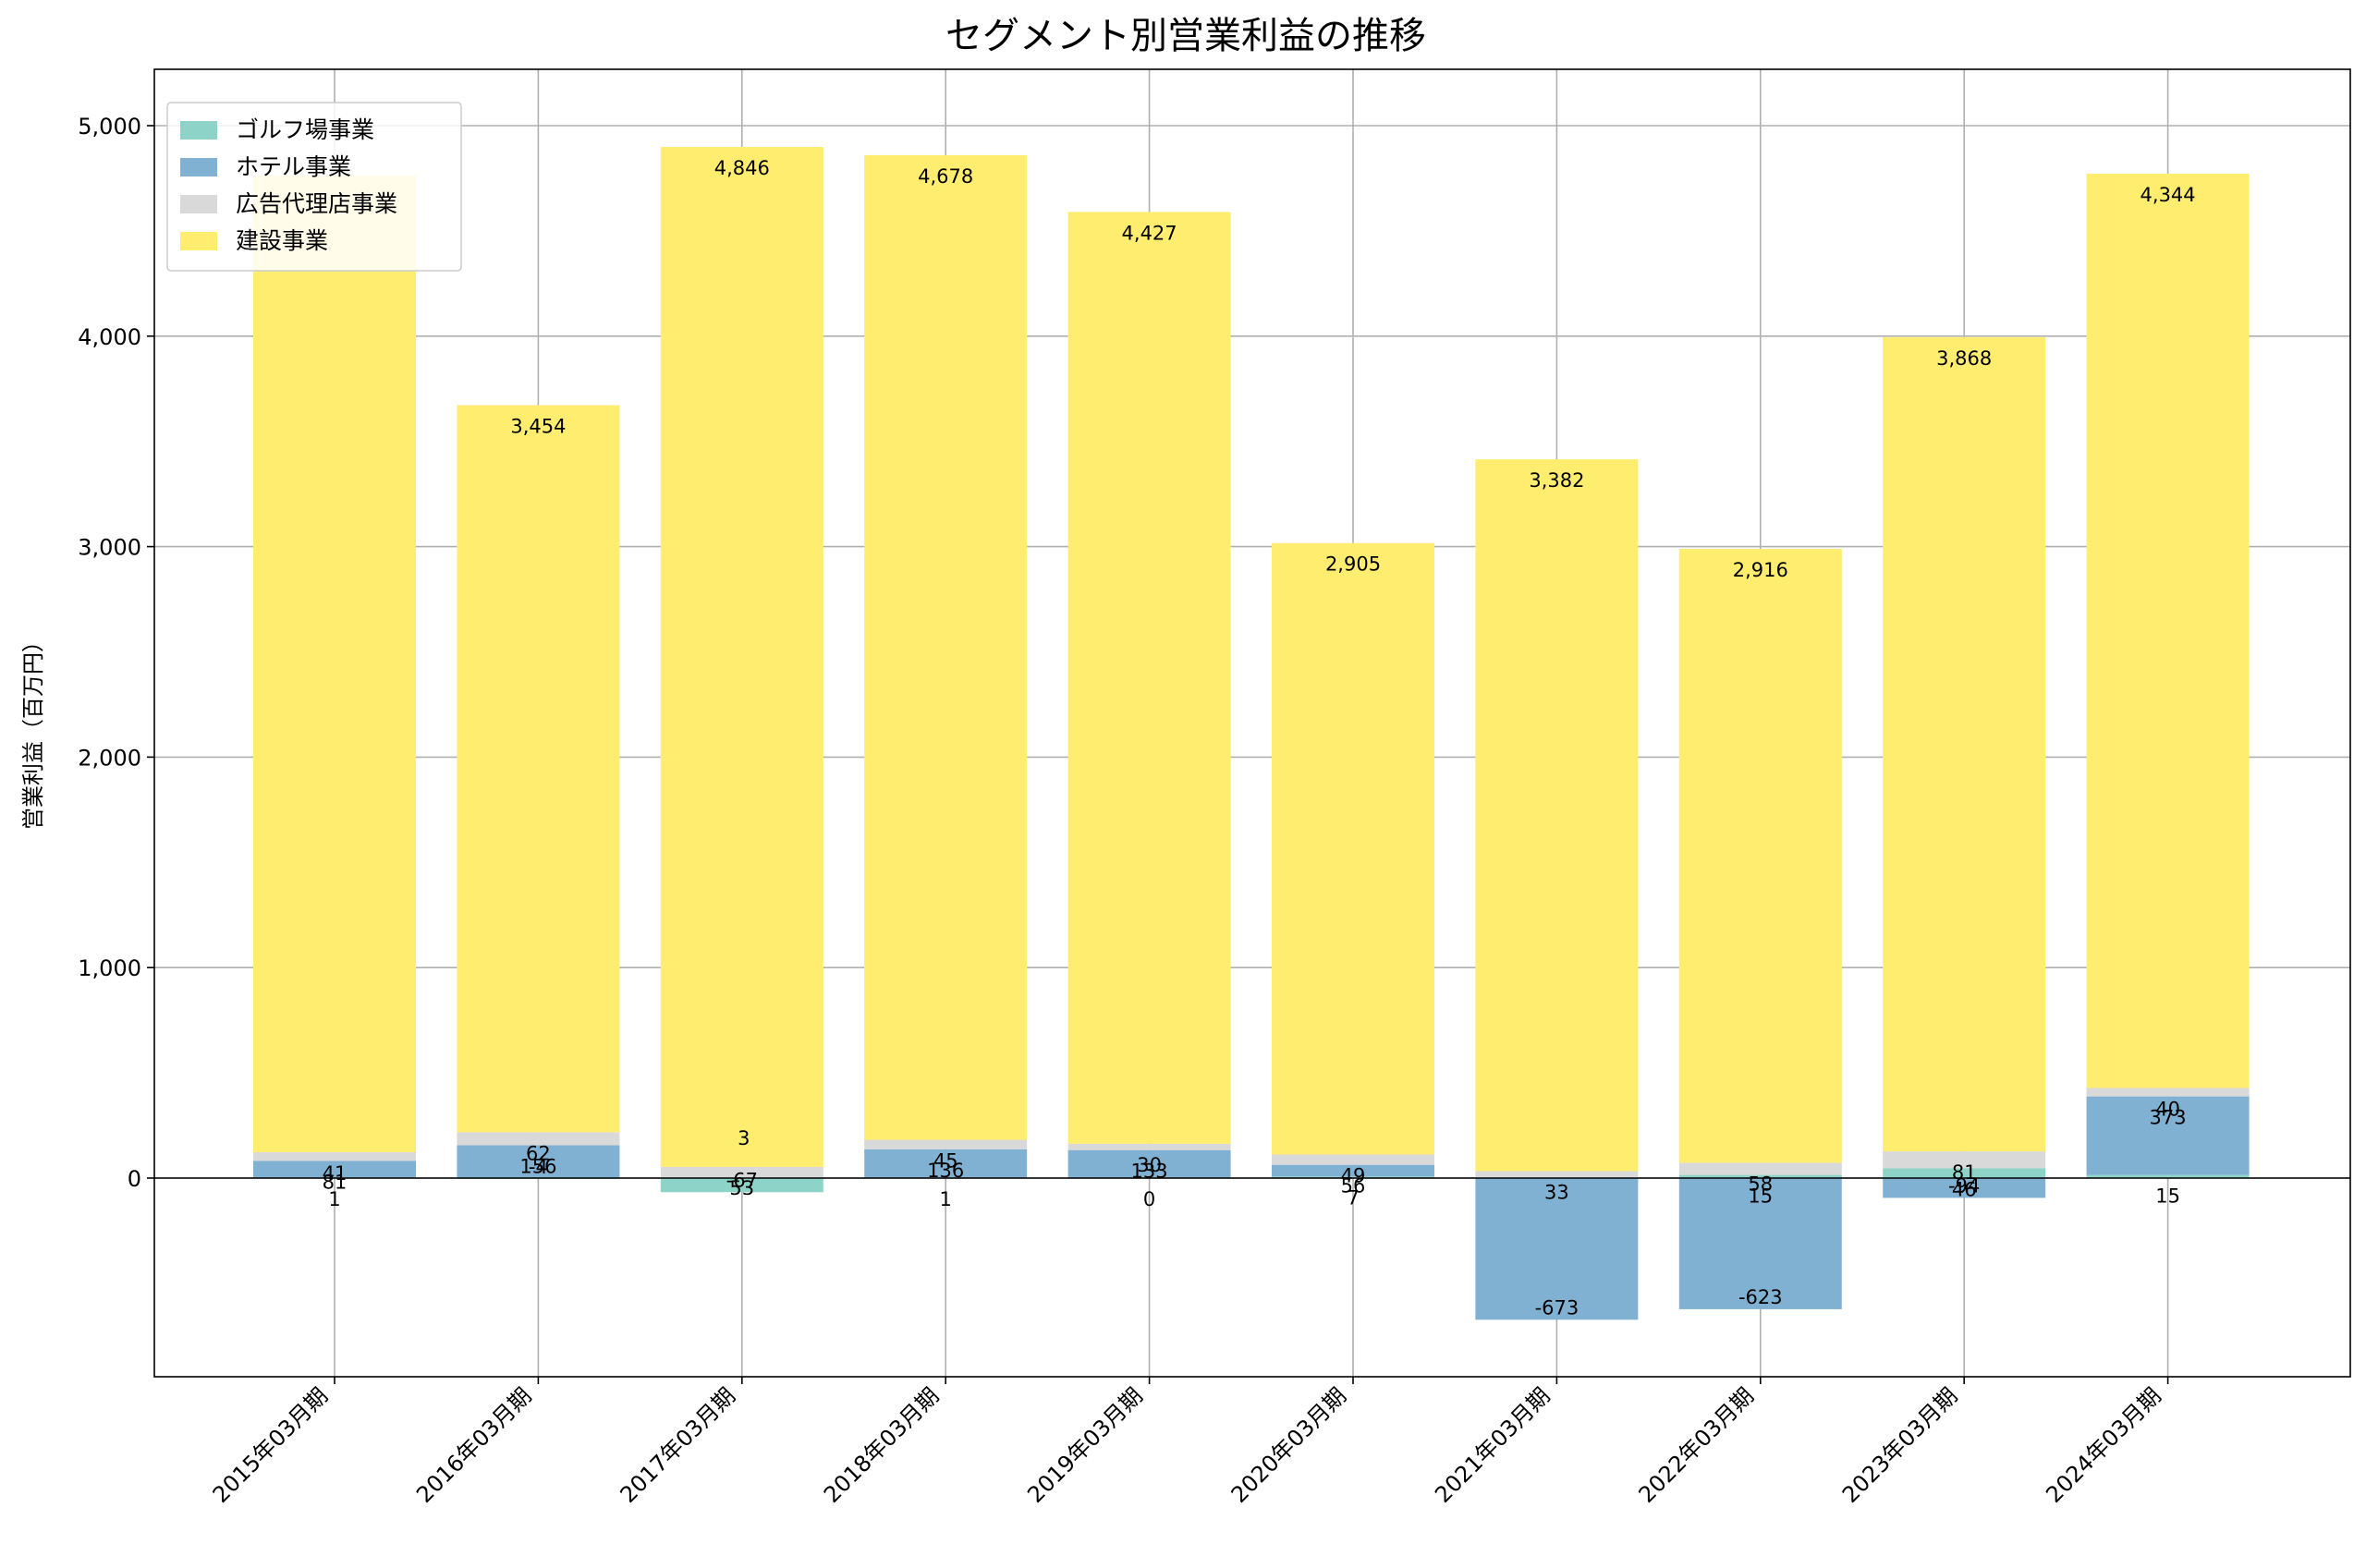 The width and height of the screenshot is (2366, 1568). Describe the element at coordinates (110, 337) in the screenshot. I see `y-tick-label: 4,000` at that location.